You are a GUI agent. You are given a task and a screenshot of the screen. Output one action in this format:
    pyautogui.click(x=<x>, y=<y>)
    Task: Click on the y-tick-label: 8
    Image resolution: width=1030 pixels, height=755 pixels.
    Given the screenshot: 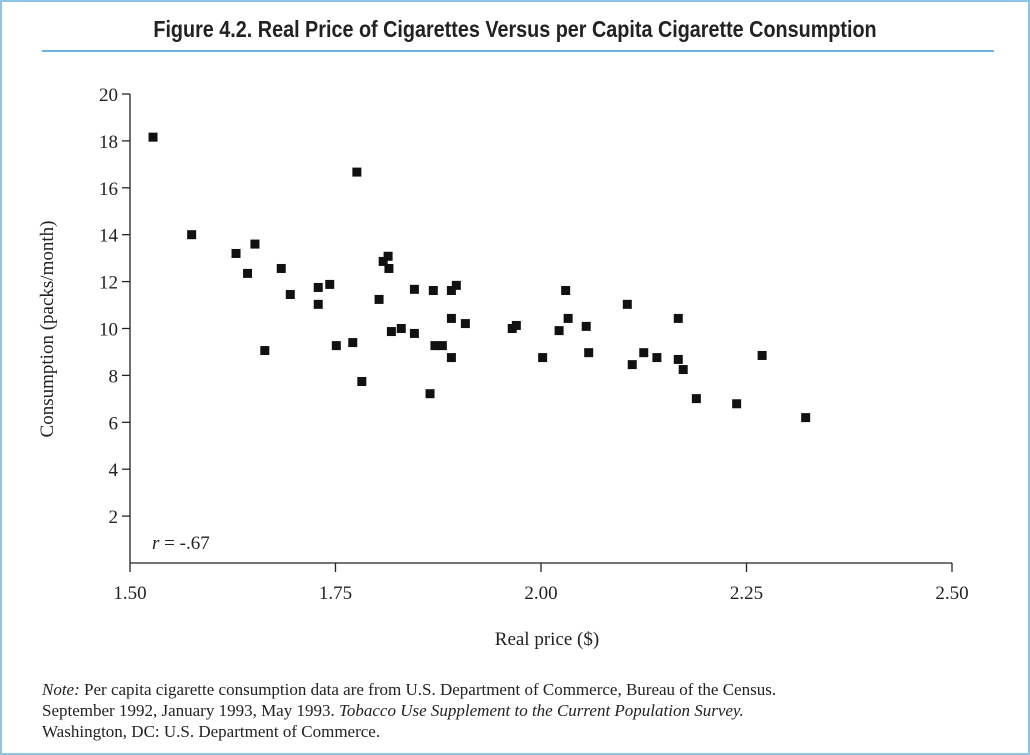 What is the action you would take?
    pyautogui.click(x=114, y=376)
    